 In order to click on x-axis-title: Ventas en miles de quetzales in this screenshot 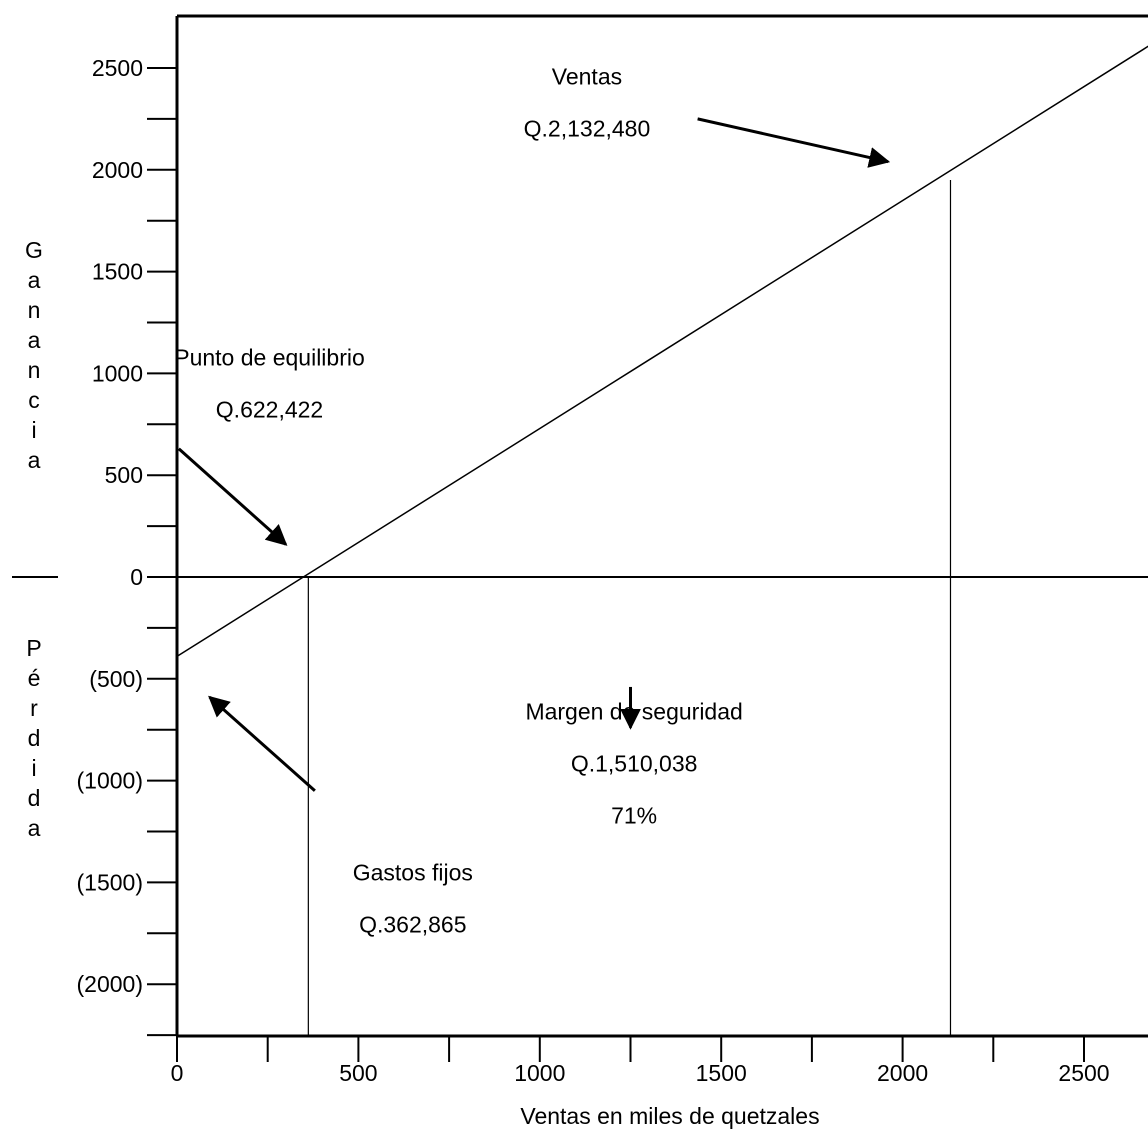, I will do `click(669, 1116)`.